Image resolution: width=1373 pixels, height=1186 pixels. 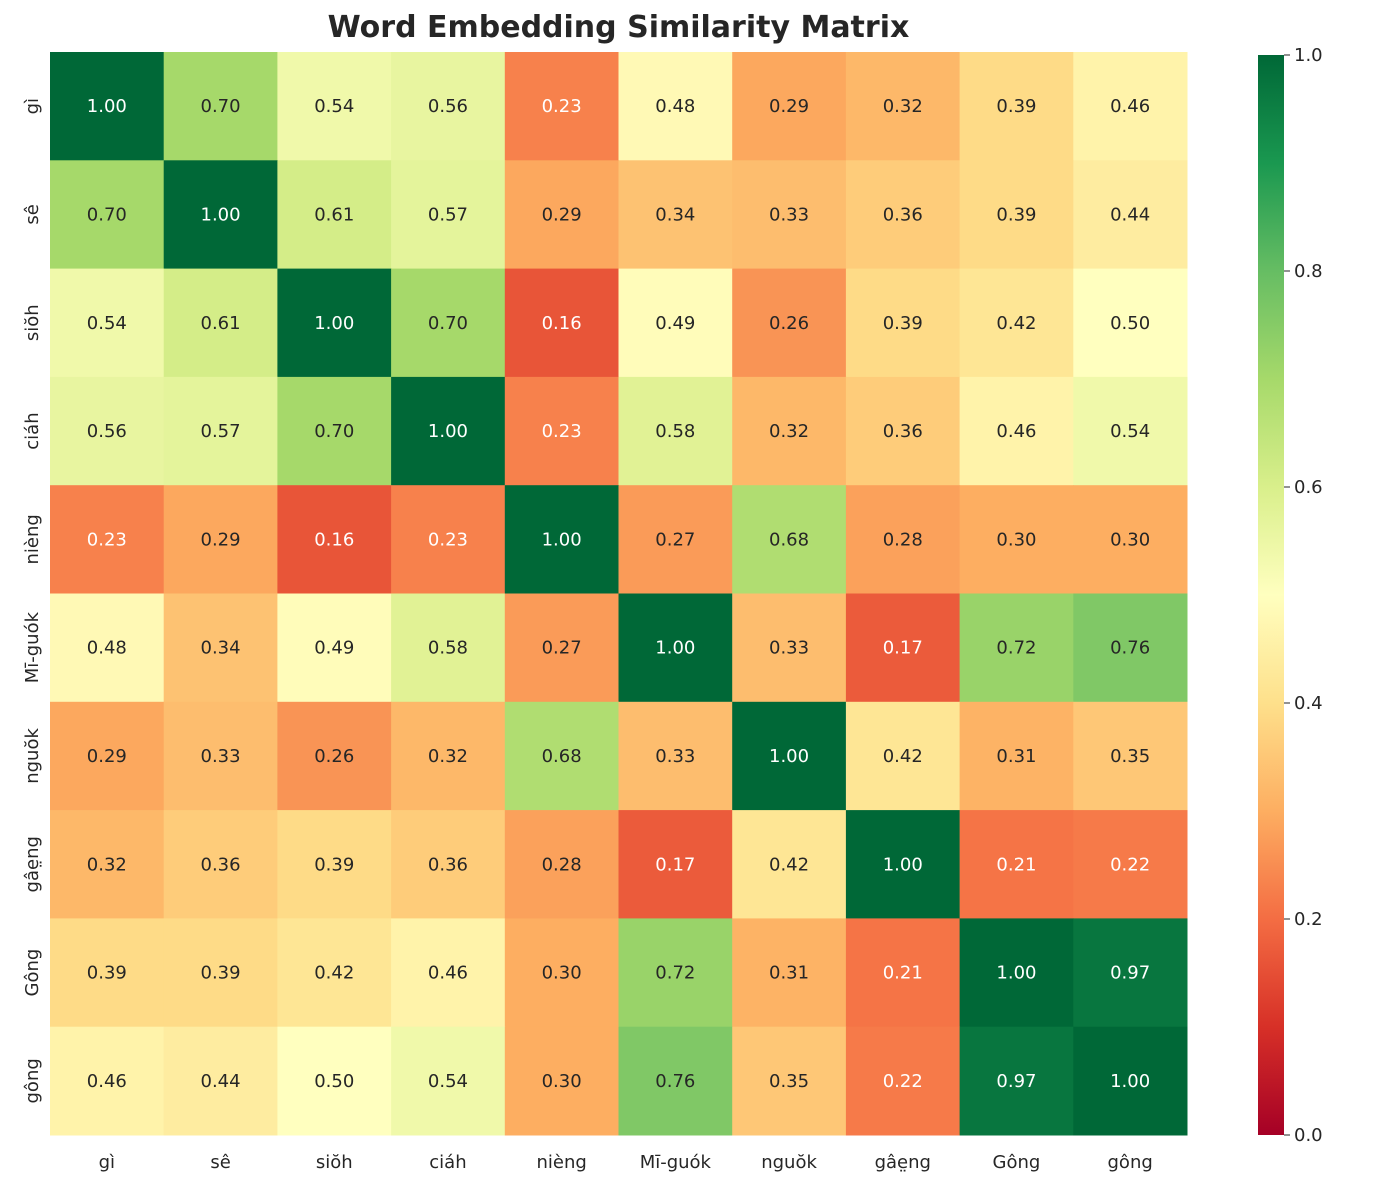 I want to click on colorbar-tick-label: 0.2, so click(x=1308, y=919).